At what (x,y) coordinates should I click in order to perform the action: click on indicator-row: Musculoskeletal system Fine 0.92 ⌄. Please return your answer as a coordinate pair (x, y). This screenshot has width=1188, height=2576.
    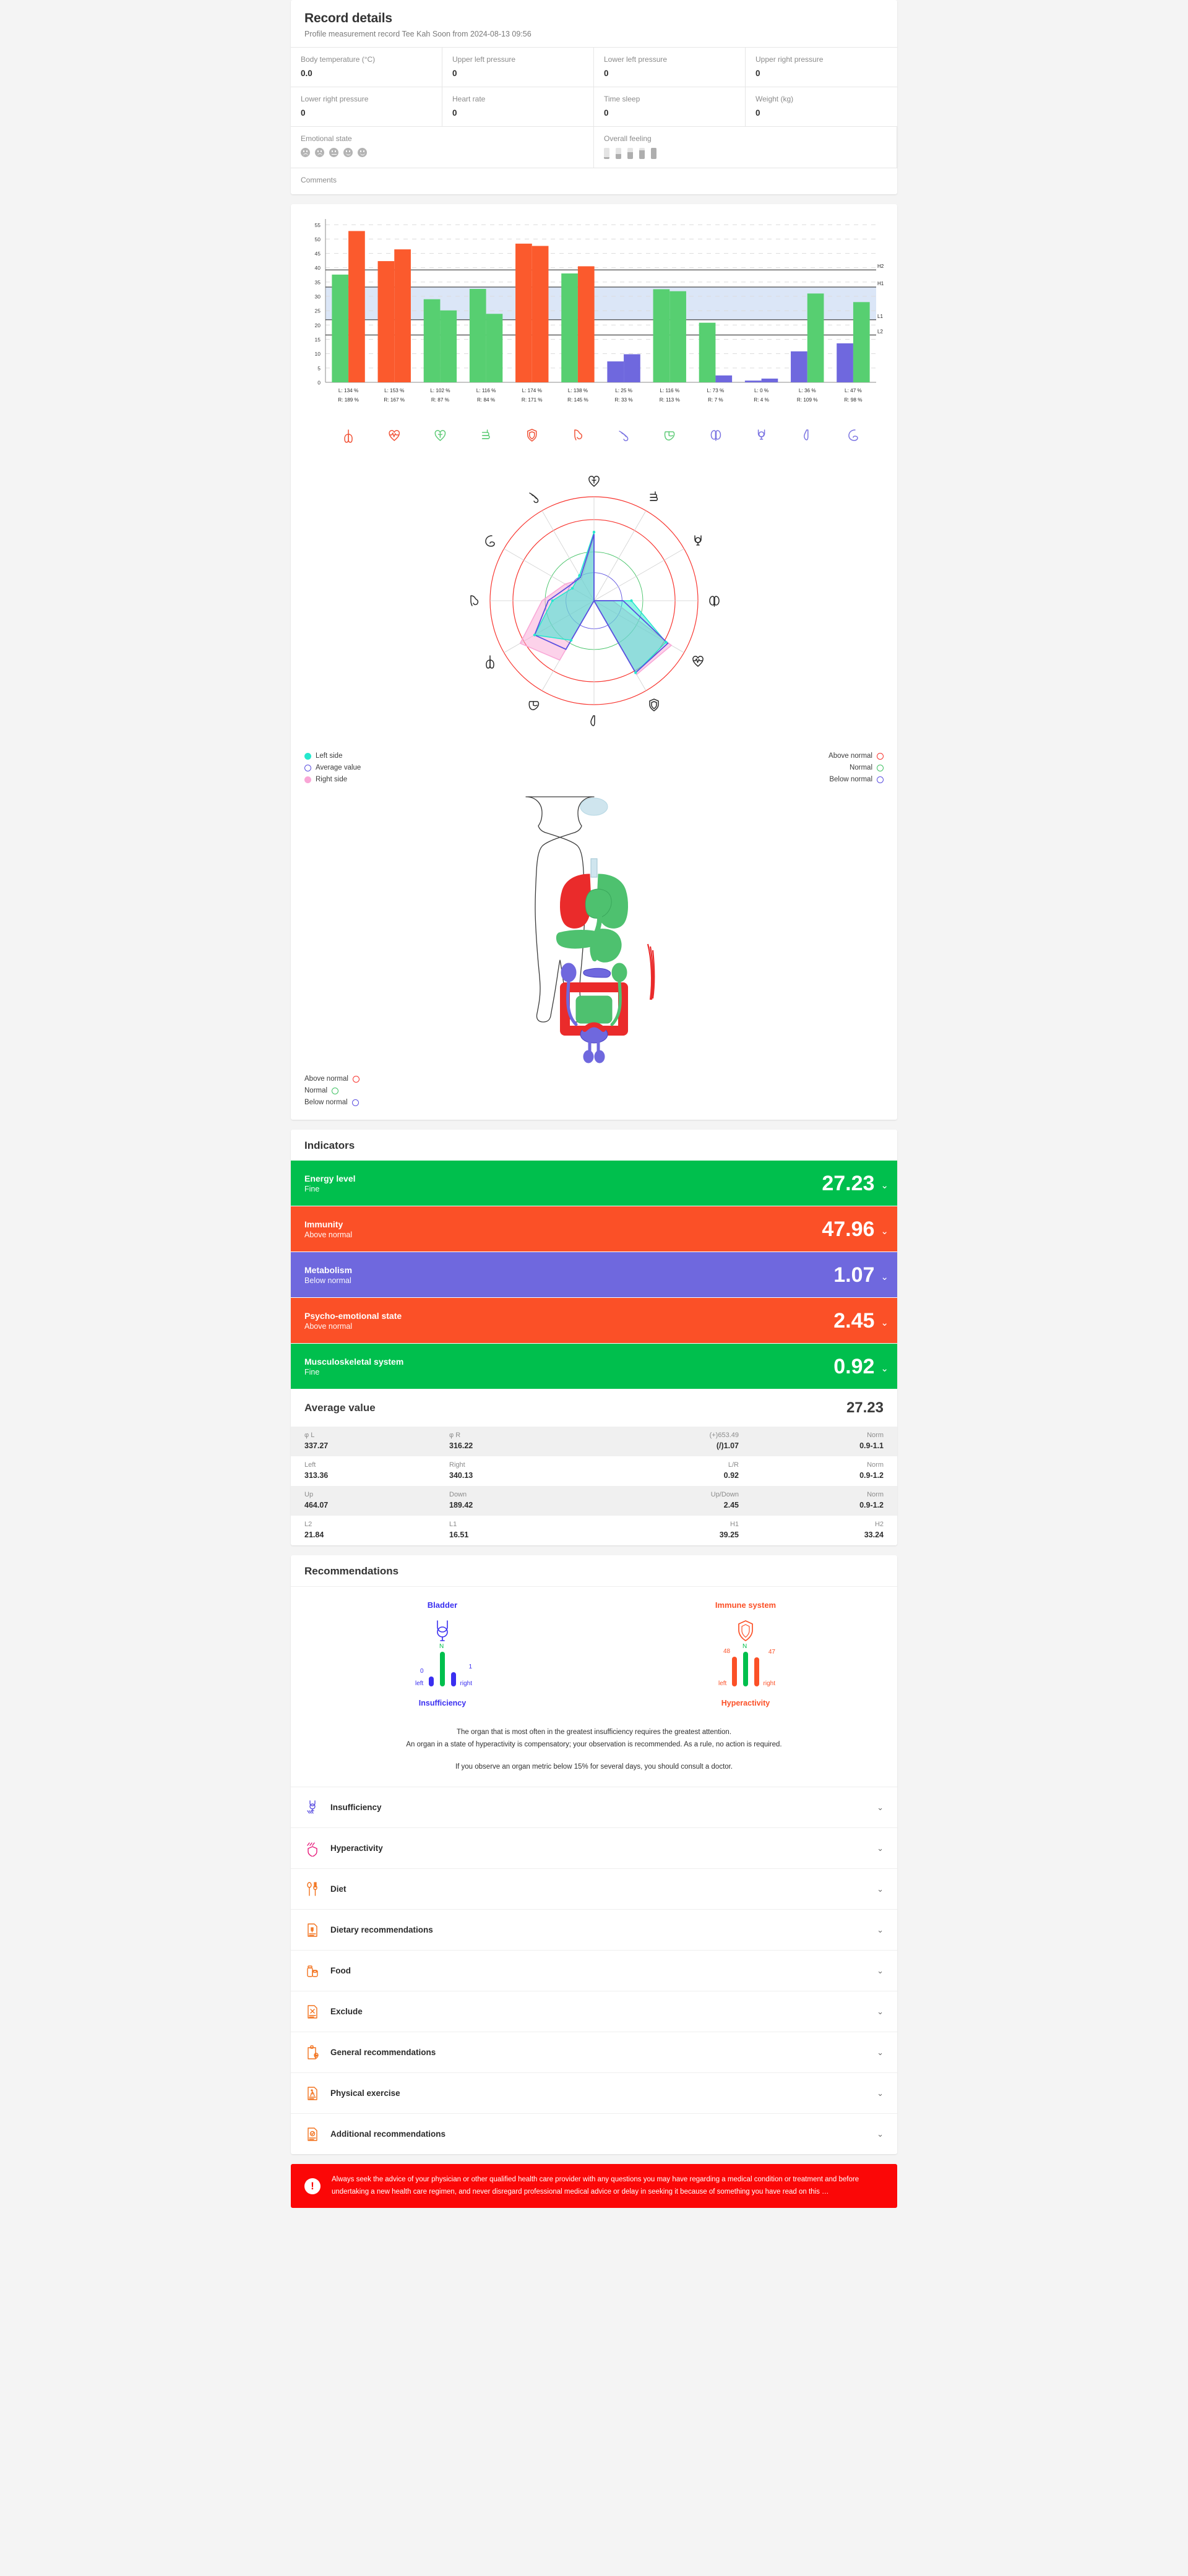
    Looking at the image, I should click on (594, 1366).